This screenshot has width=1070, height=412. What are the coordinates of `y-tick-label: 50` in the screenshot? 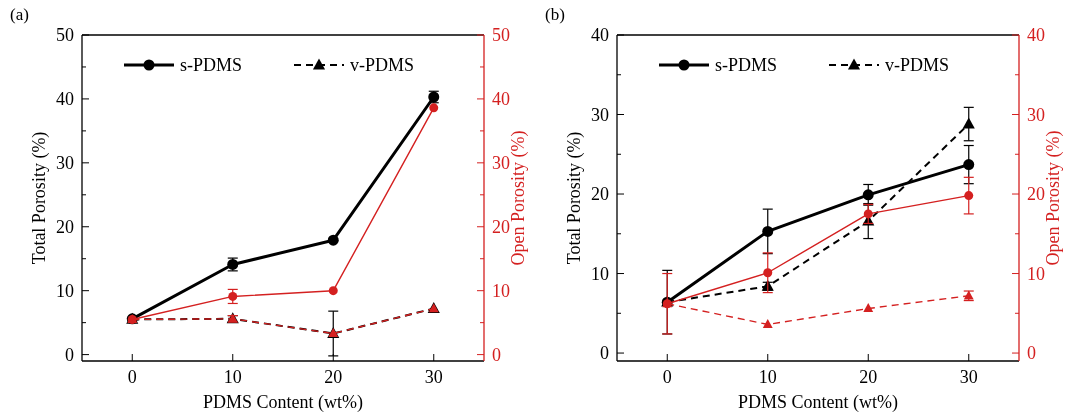 It's located at (65, 35).